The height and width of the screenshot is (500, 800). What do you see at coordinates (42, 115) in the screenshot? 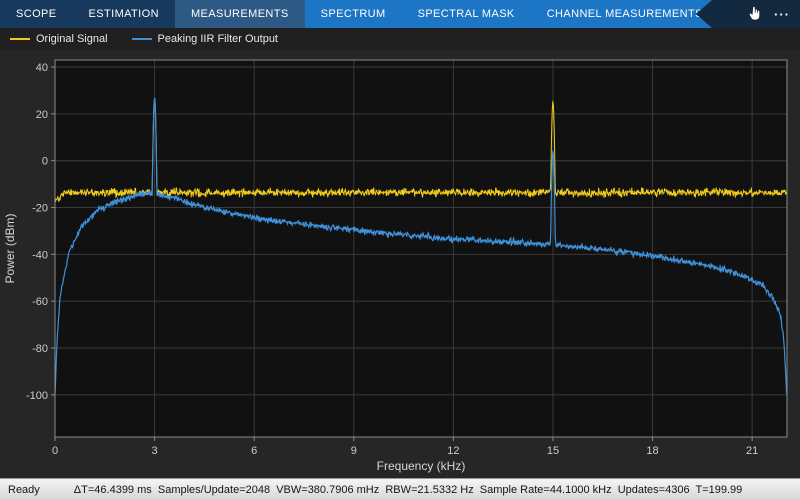
I see `y-tick-label: 20` at bounding box center [42, 115].